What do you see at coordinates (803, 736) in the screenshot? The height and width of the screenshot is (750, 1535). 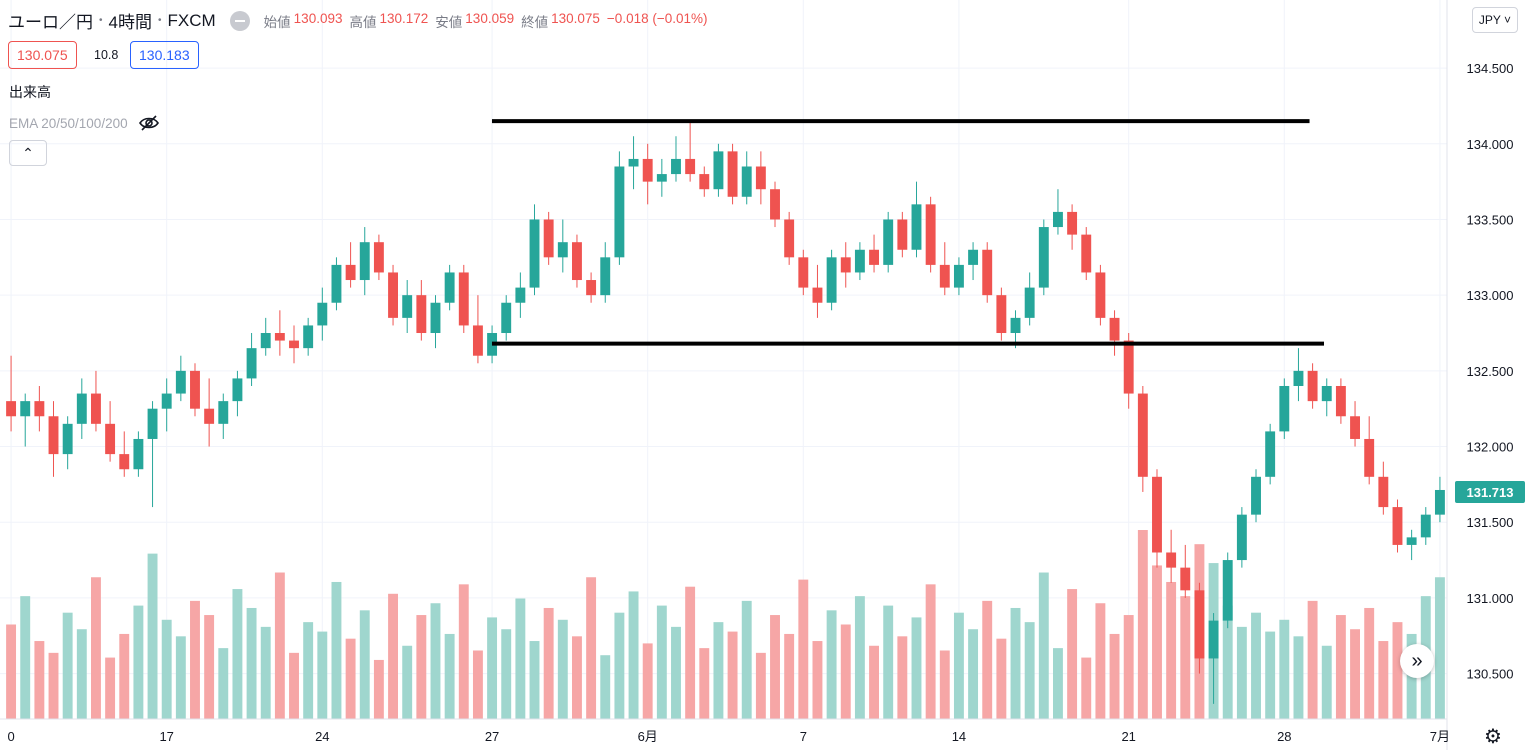 I see `time-tick-label: 7` at bounding box center [803, 736].